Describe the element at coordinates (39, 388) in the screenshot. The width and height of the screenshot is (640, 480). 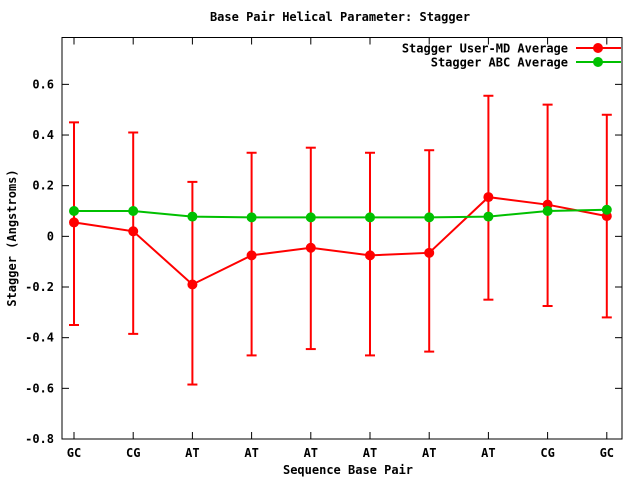
I see `y-tick-label: -0.6` at that location.